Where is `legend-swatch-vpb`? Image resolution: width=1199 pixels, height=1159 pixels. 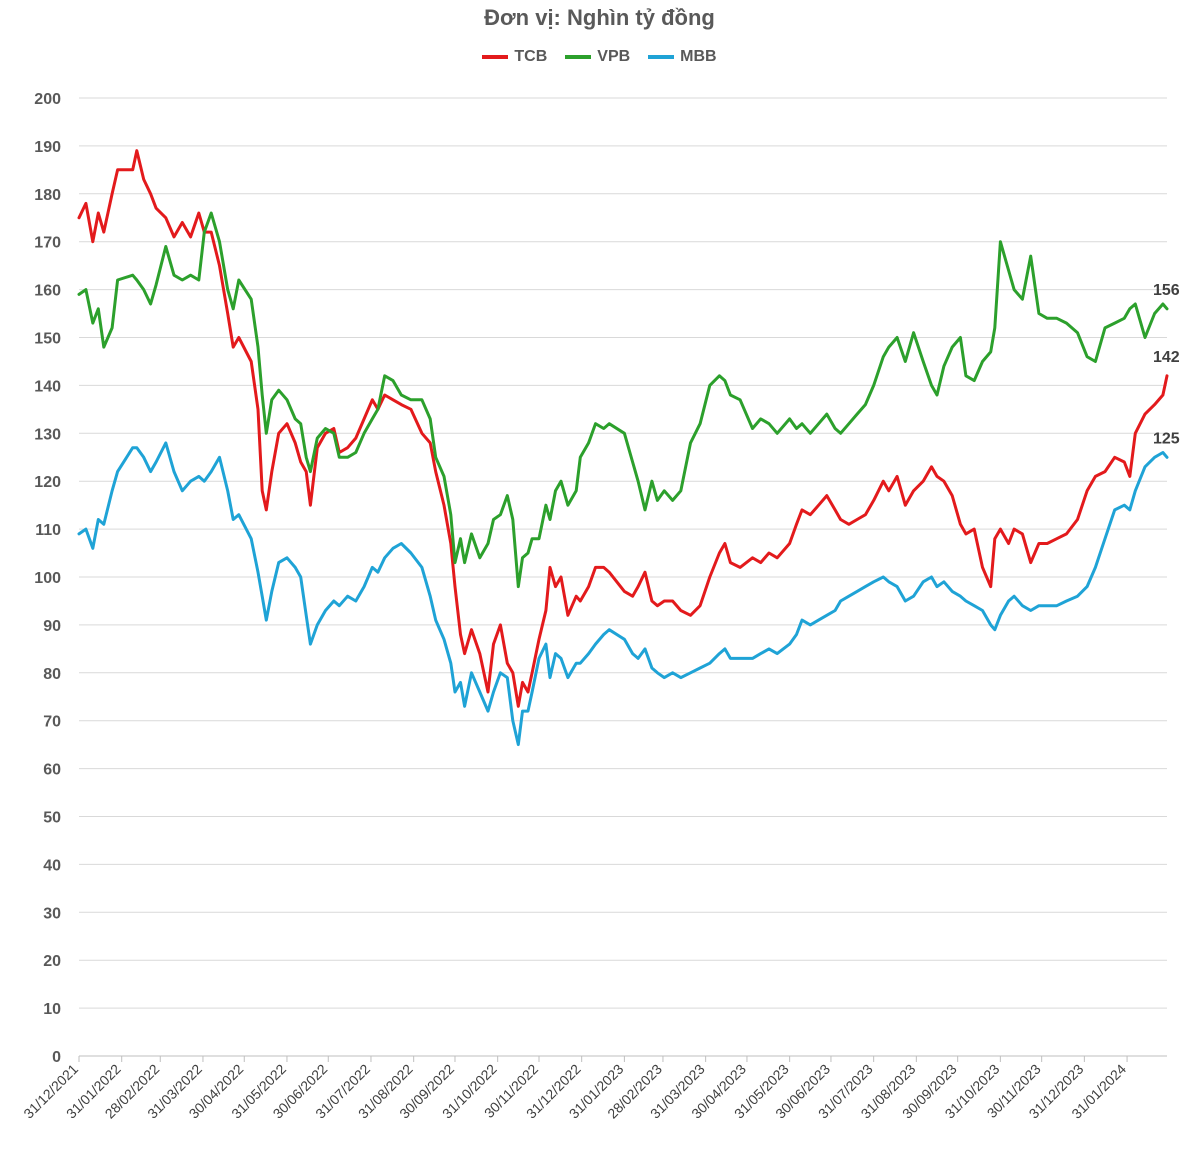
legend-swatch-vpb is located at coordinates (578, 57).